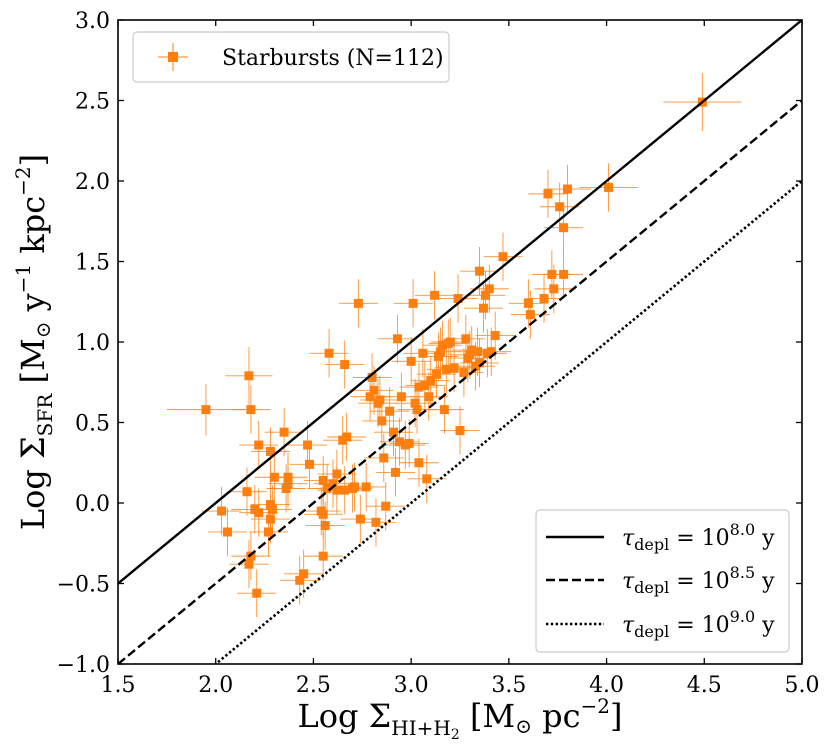 This screenshot has height=754, width=830. I want to click on x-tick-label: 1.5, so click(118, 685).